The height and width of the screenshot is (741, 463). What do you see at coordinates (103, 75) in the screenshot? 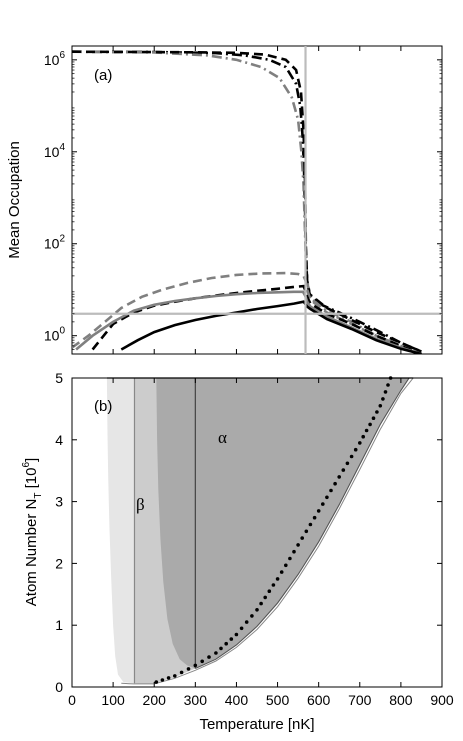
I see `panel-a-label: (a)` at bounding box center [103, 75].